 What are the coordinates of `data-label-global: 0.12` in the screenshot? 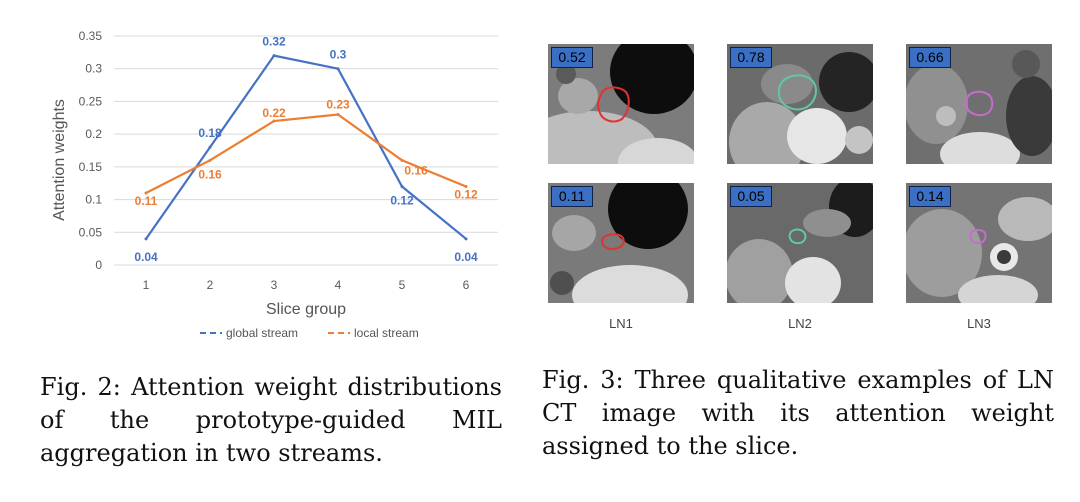 It's located at (402, 200).